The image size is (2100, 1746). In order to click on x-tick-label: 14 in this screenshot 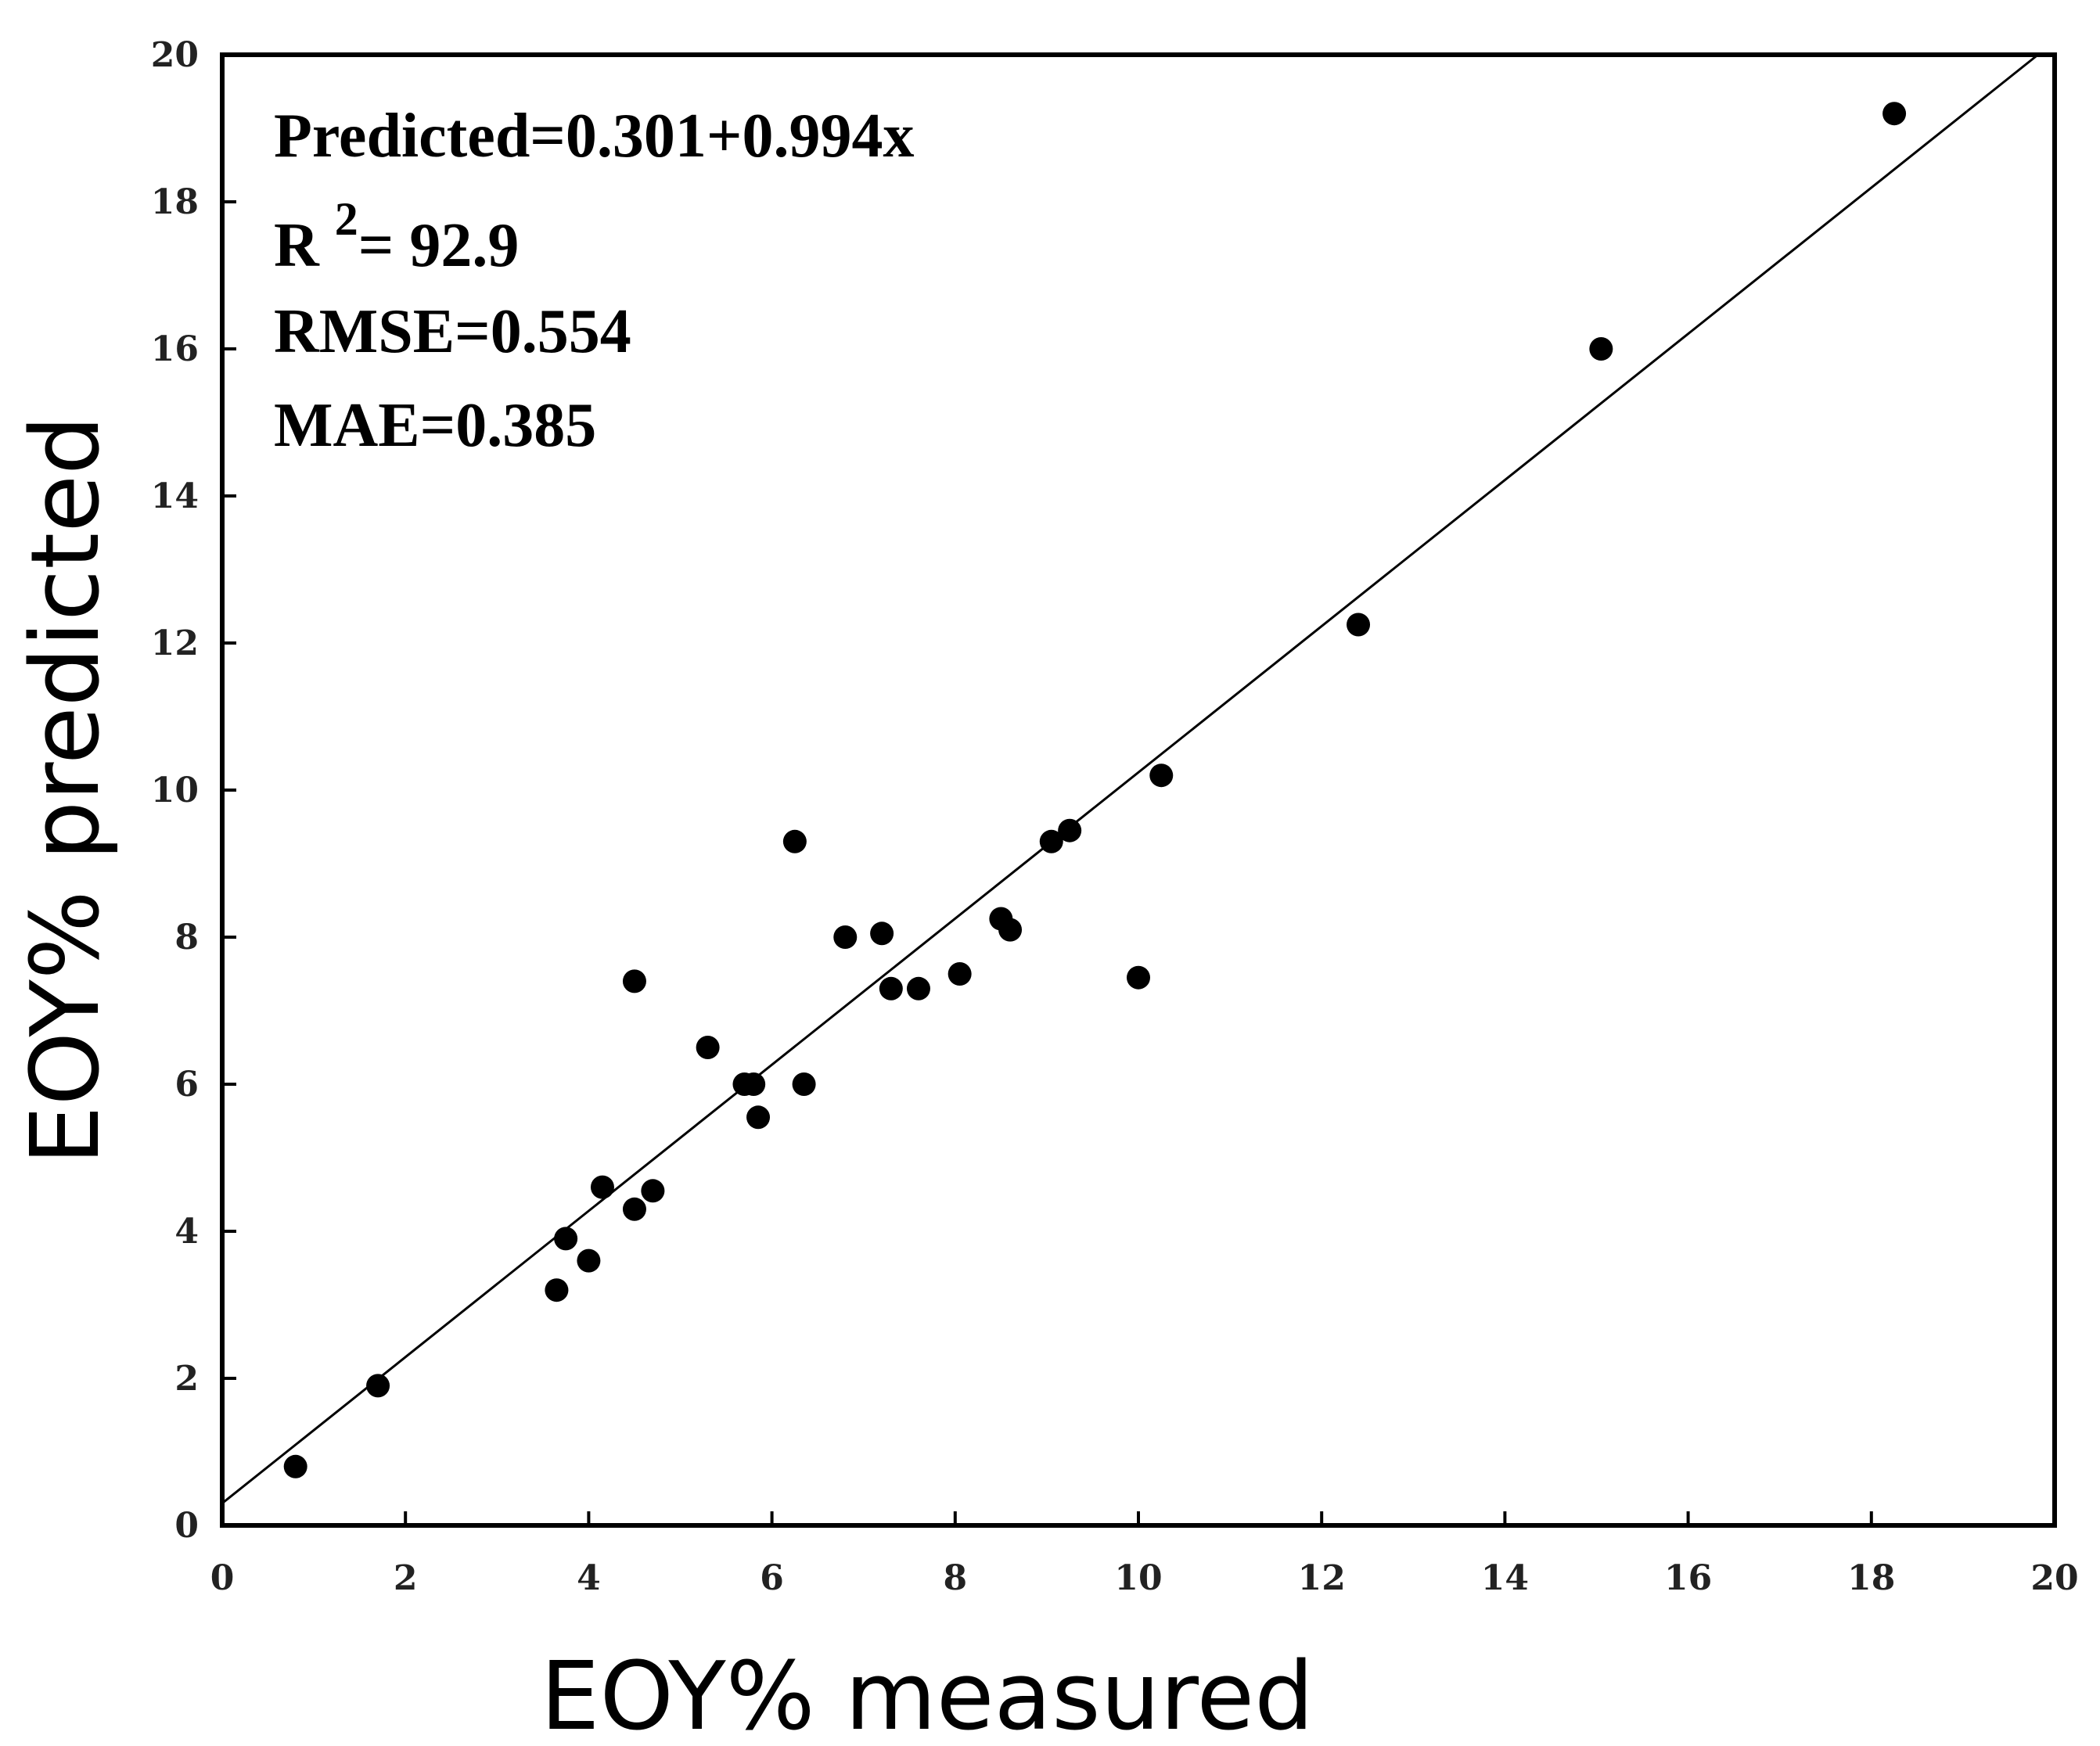, I will do `click(1505, 1578)`.